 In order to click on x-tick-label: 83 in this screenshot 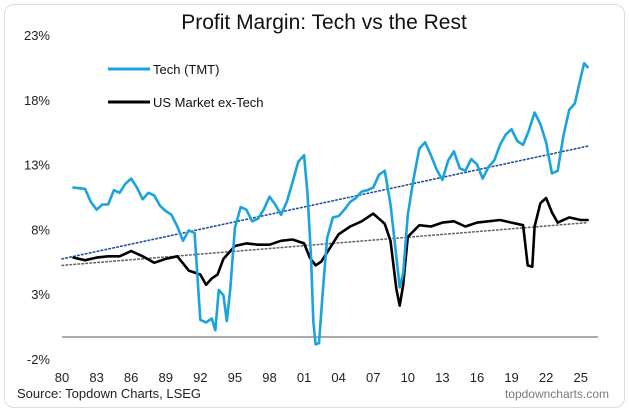, I will do `click(96, 377)`.